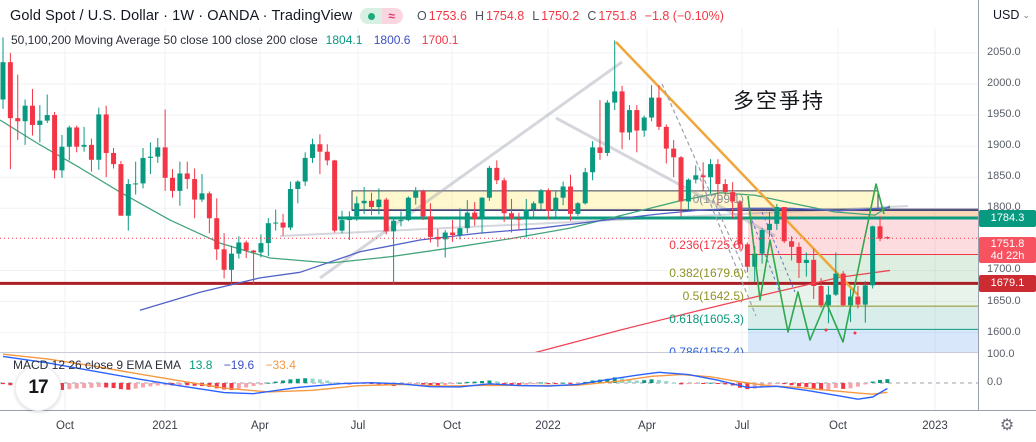  Describe the element at coordinates (592, 16) in the screenshot. I see `close-label: C` at that location.